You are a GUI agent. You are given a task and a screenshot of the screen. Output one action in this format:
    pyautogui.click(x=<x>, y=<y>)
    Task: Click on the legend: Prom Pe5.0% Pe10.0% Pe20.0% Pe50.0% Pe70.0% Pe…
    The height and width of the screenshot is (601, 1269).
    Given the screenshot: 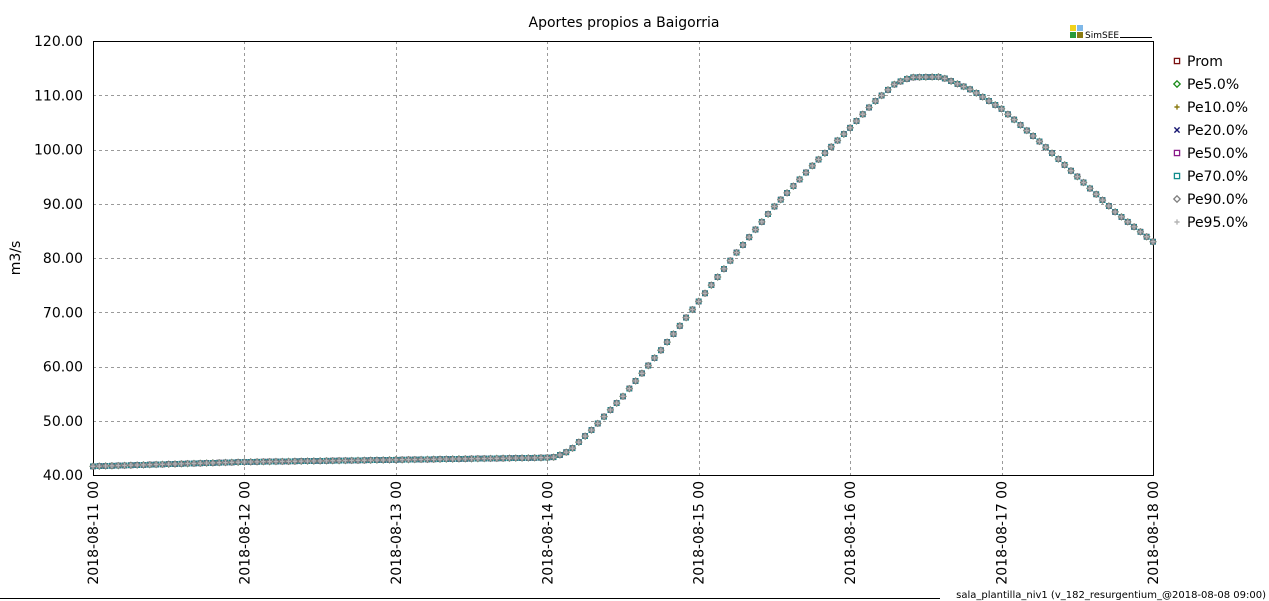 What is the action you would take?
    pyautogui.click(x=1210, y=142)
    